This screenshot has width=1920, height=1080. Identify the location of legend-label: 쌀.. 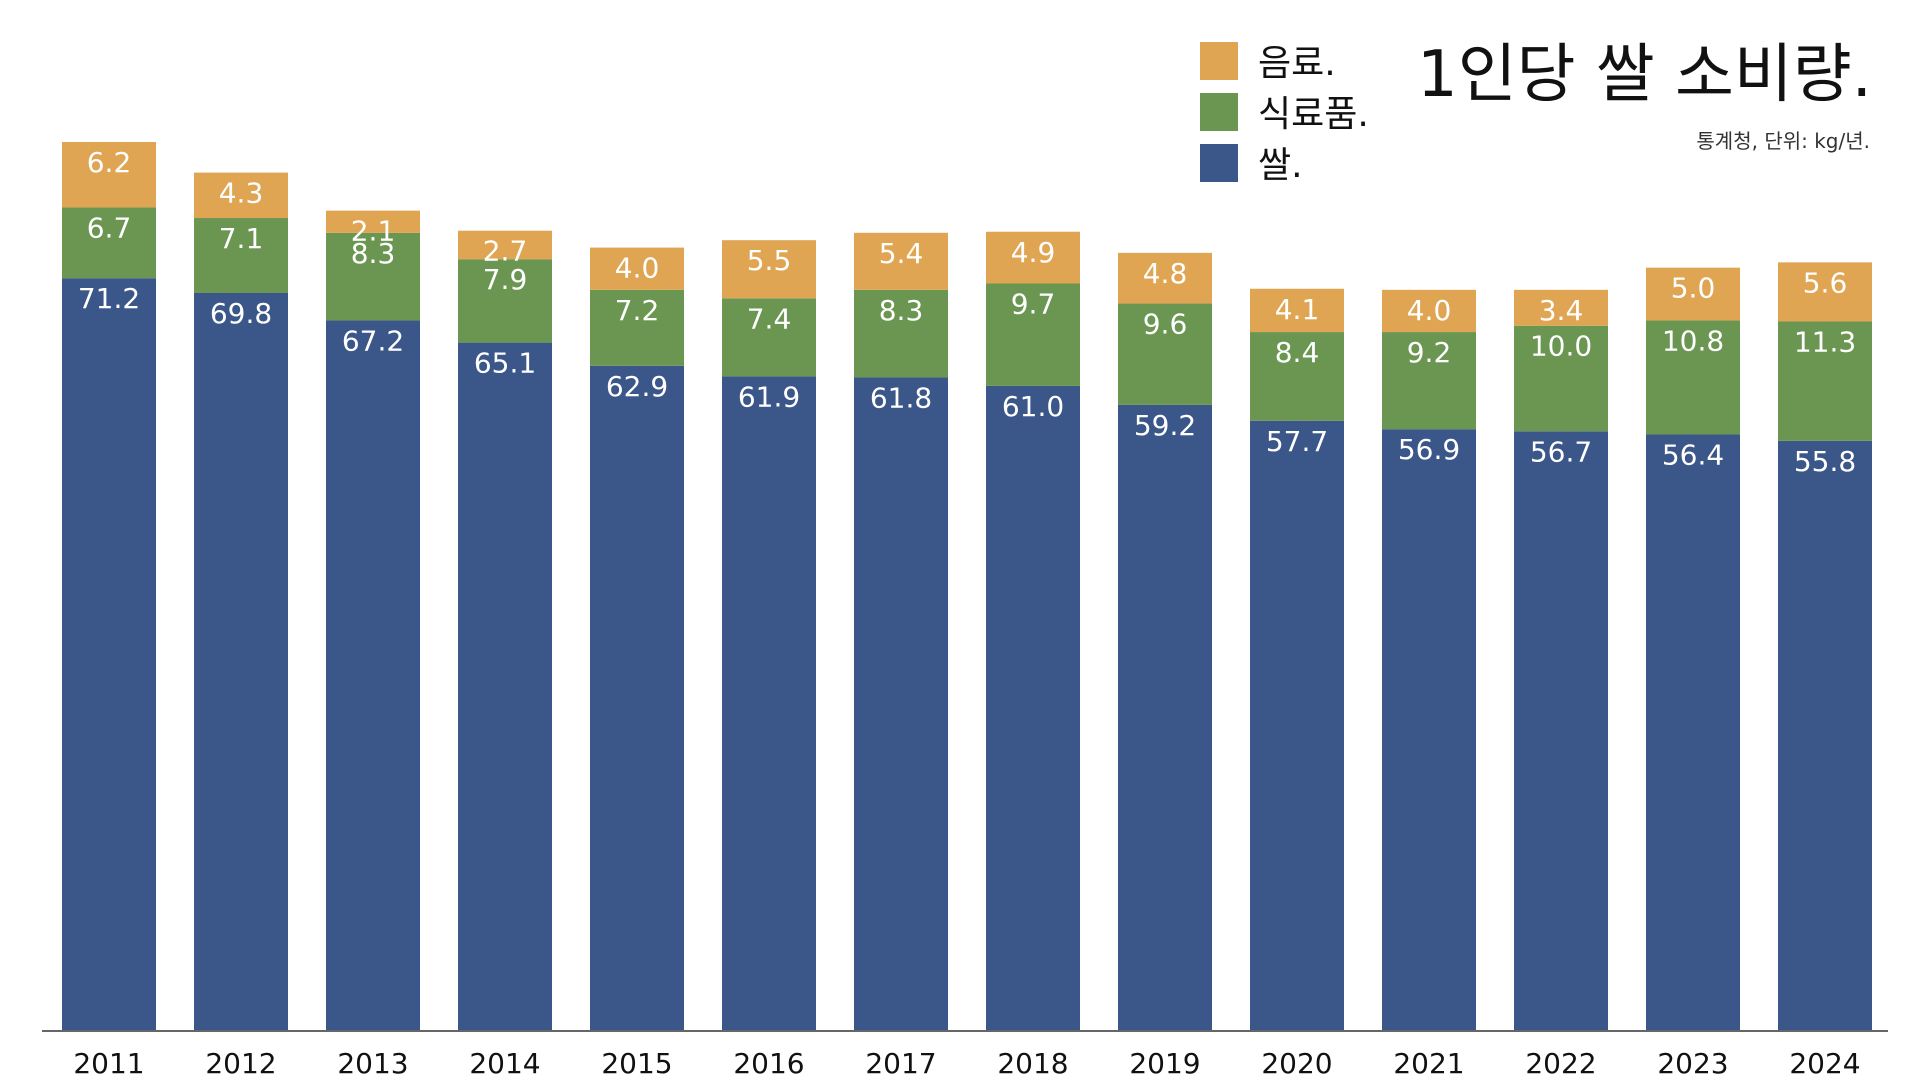
(1280, 165).